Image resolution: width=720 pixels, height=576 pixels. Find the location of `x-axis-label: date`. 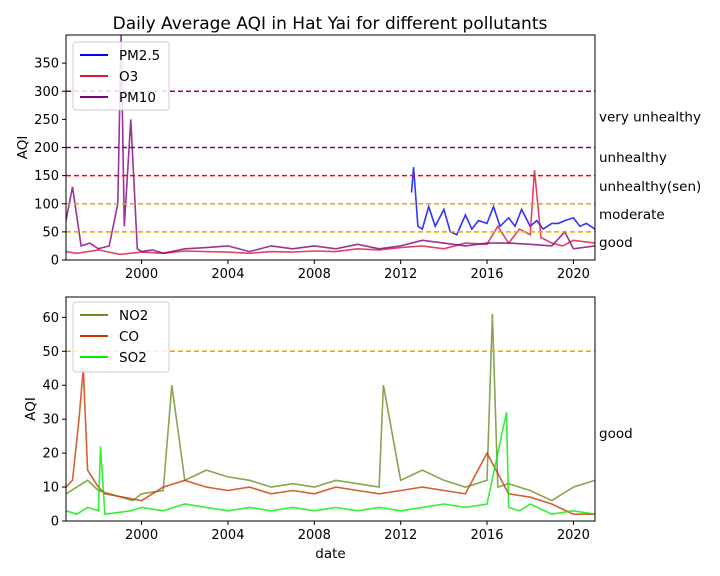

x-axis-label: date is located at coordinates (330, 554).